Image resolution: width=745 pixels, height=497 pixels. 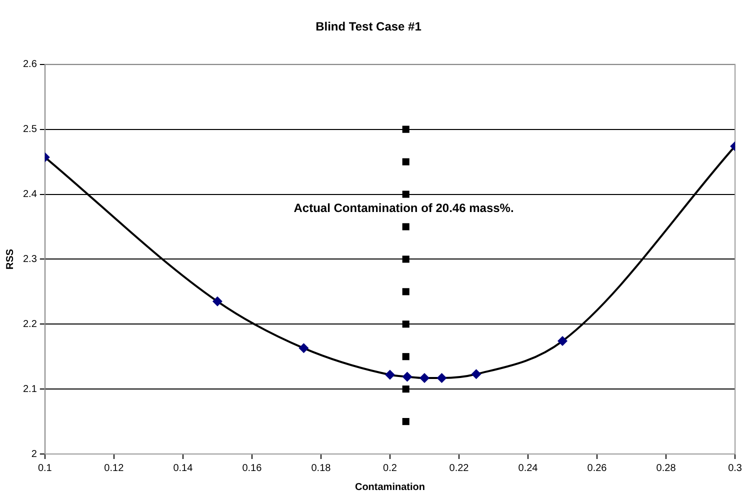 I want to click on y-tick-label: 2.1, so click(x=30, y=389).